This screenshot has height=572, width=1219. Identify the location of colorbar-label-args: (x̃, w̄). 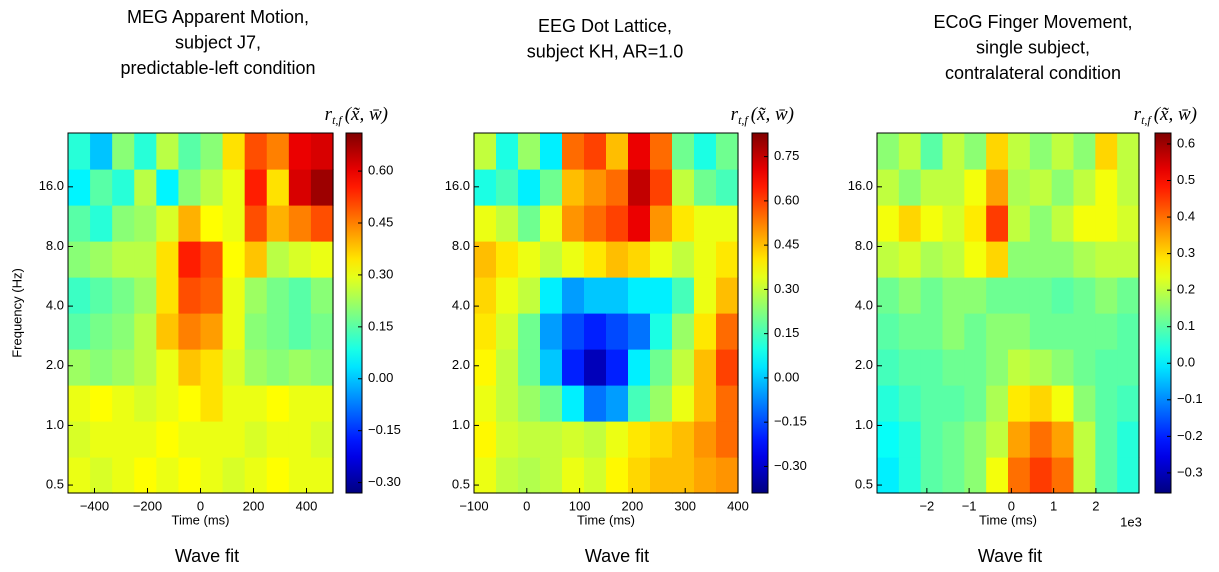
(366, 114).